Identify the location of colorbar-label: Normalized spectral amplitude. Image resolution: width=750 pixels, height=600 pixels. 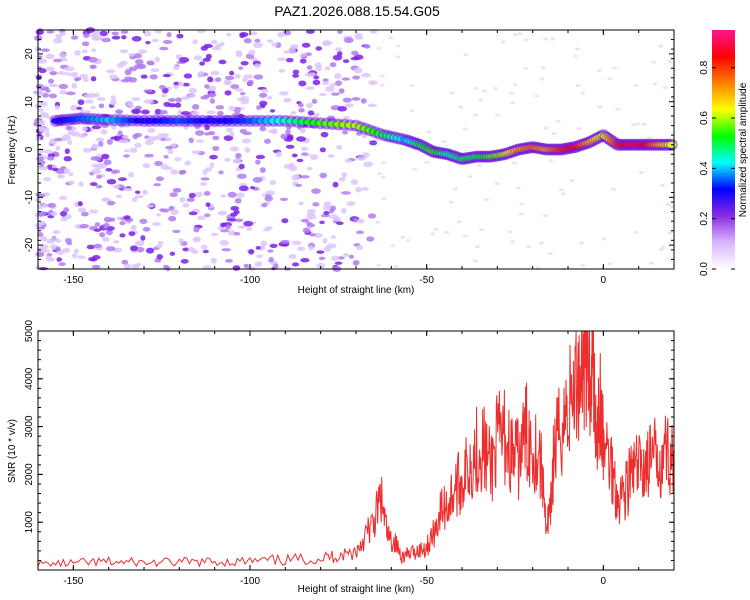
(743, 149).